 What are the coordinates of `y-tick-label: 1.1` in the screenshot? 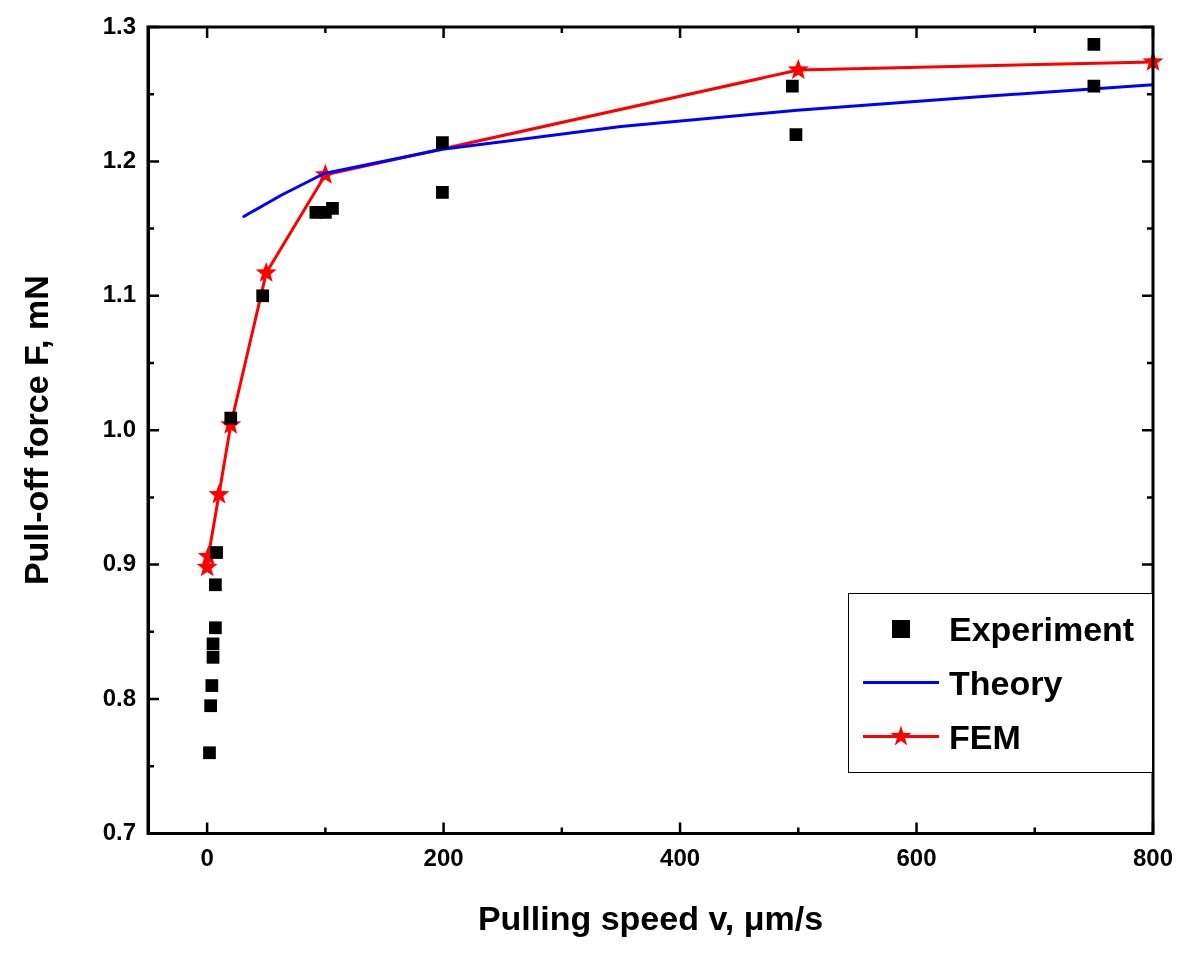 It's located at (119, 294).